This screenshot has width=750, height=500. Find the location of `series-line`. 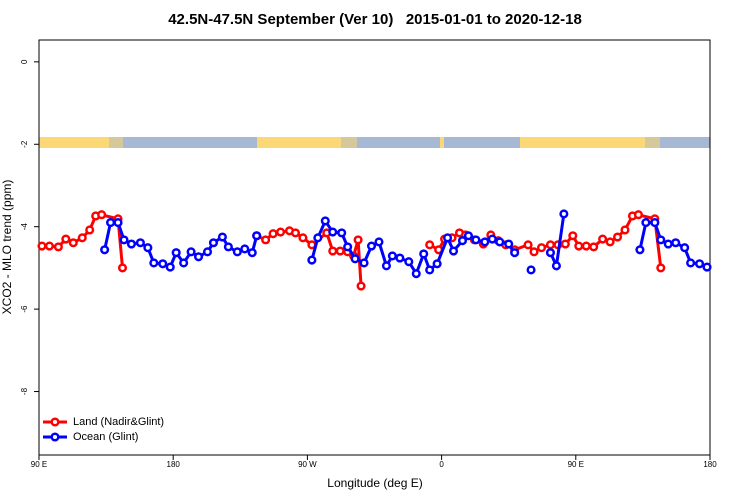

series-line is located at coordinates (413, 247).